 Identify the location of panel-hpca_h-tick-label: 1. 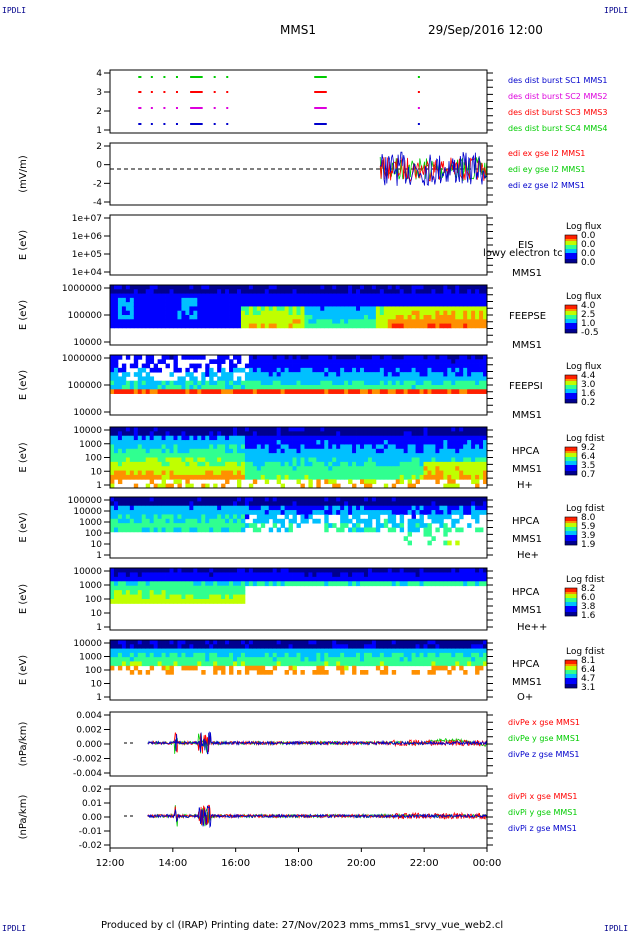
(99, 486).